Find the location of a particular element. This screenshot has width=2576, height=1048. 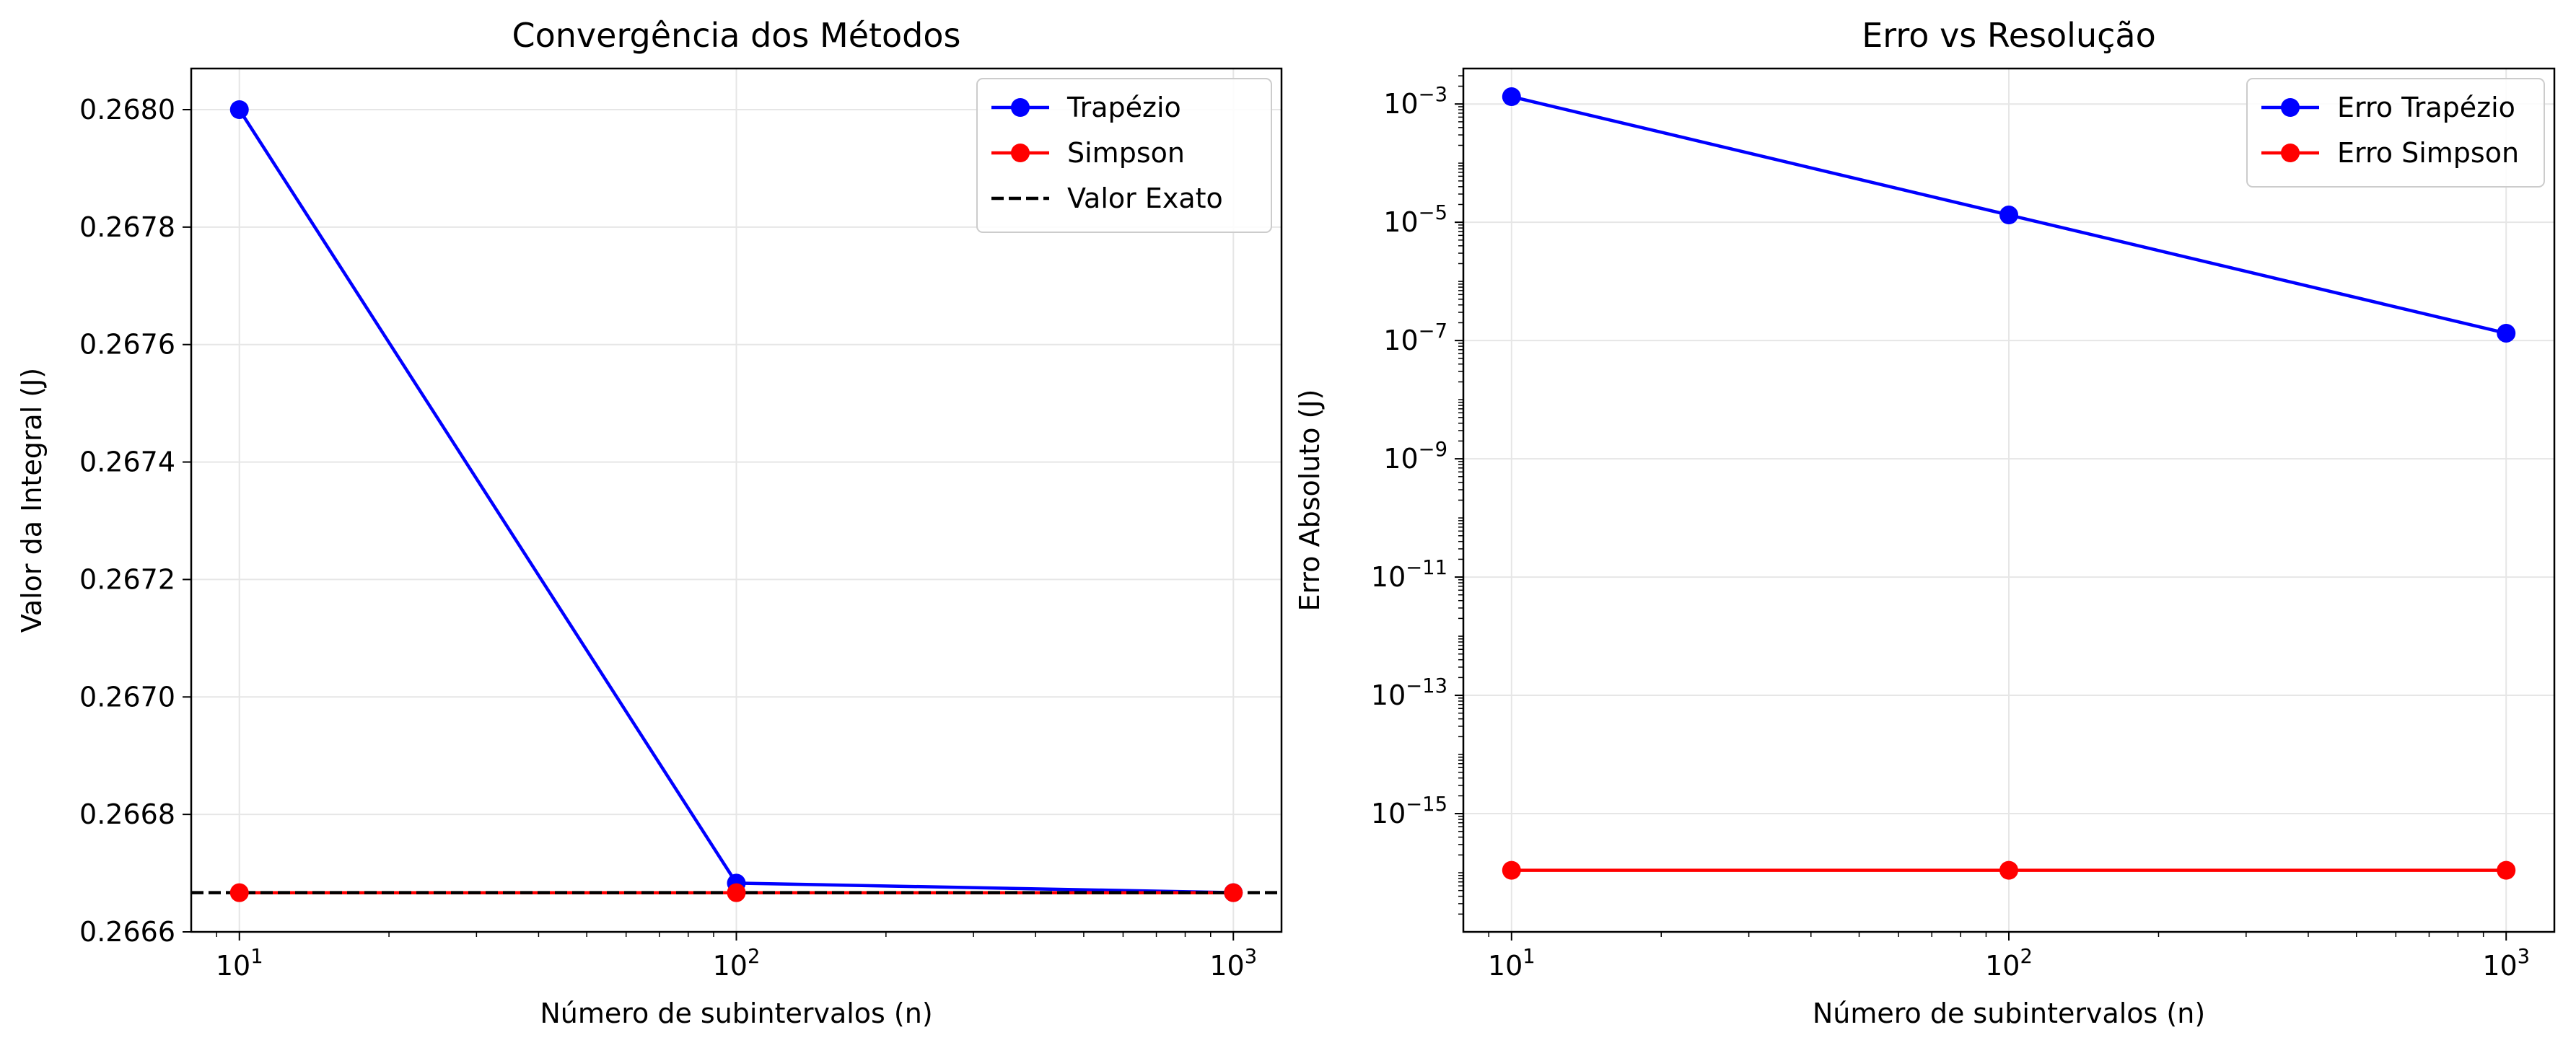

y-tick-label: 10⁻¹⁵ is located at coordinates (1409, 811).